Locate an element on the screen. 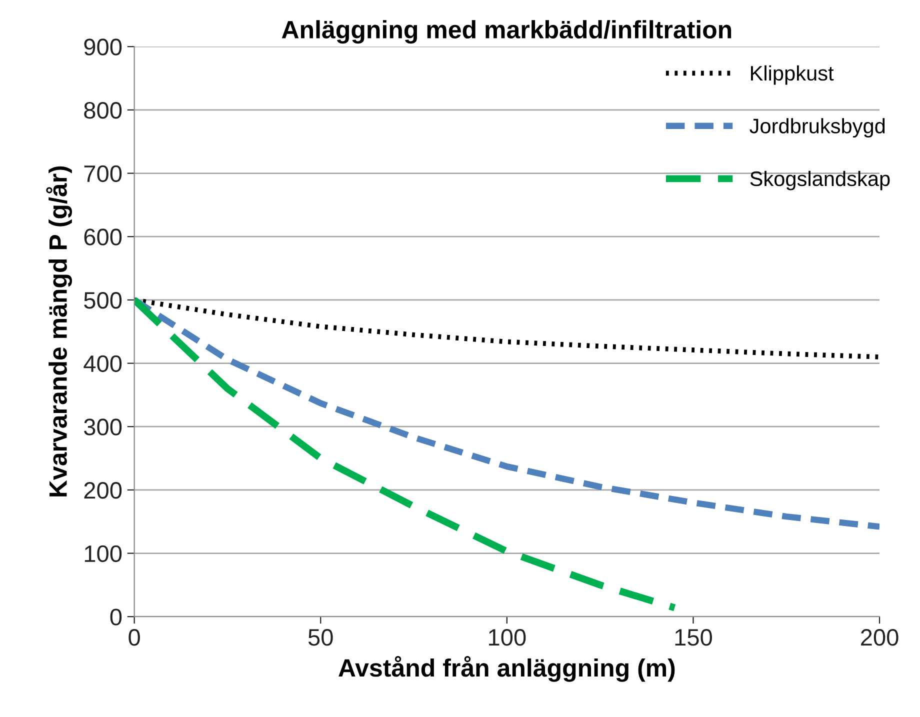  y-tick-label: 600 is located at coordinates (103, 237).